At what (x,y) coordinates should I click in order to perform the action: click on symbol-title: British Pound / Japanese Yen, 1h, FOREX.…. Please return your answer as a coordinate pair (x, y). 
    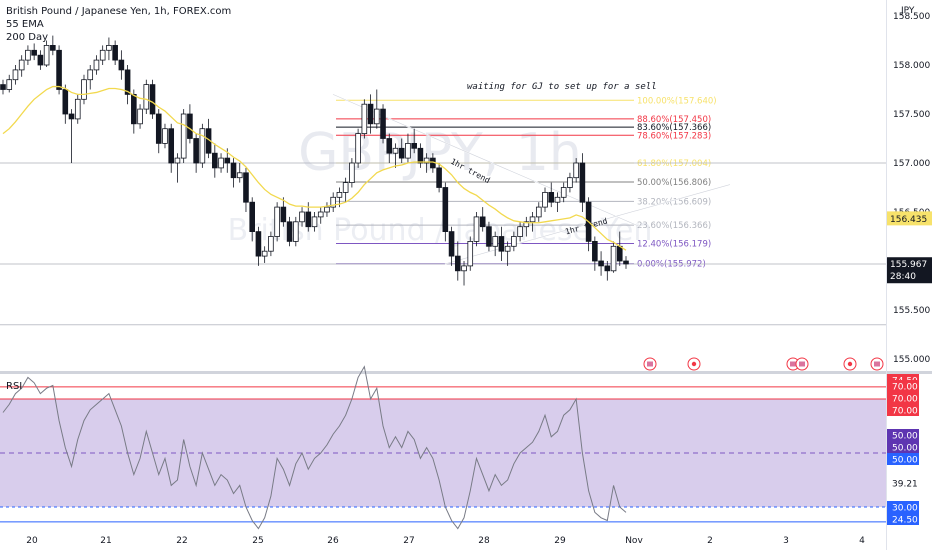
    Looking at the image, I should click on (119, 11).